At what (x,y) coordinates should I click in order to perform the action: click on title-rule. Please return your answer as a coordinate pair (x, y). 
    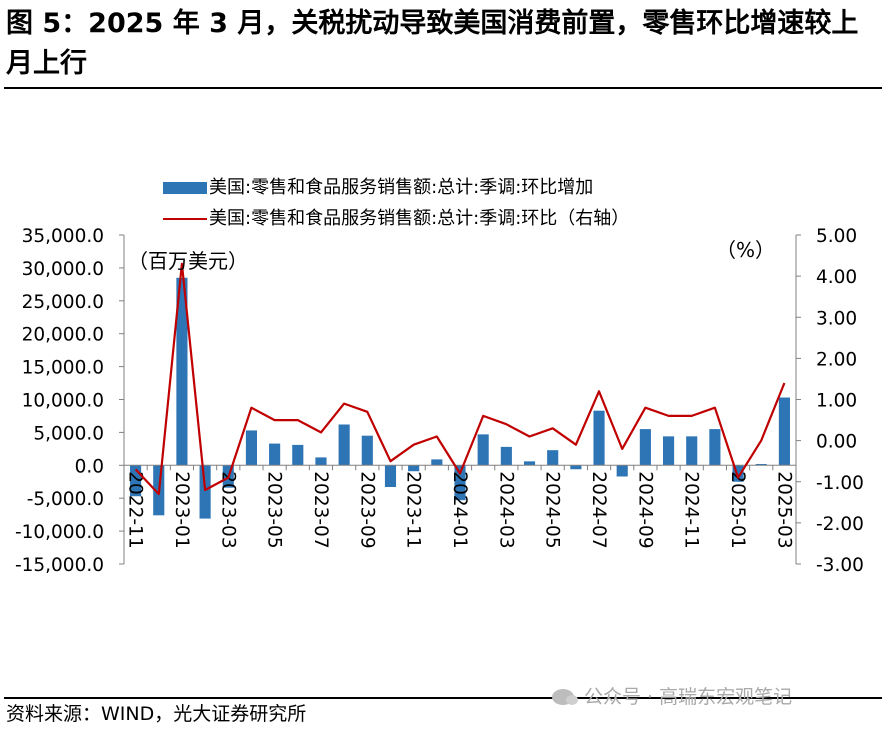
    Looking at the image, I should click on (443, 88).